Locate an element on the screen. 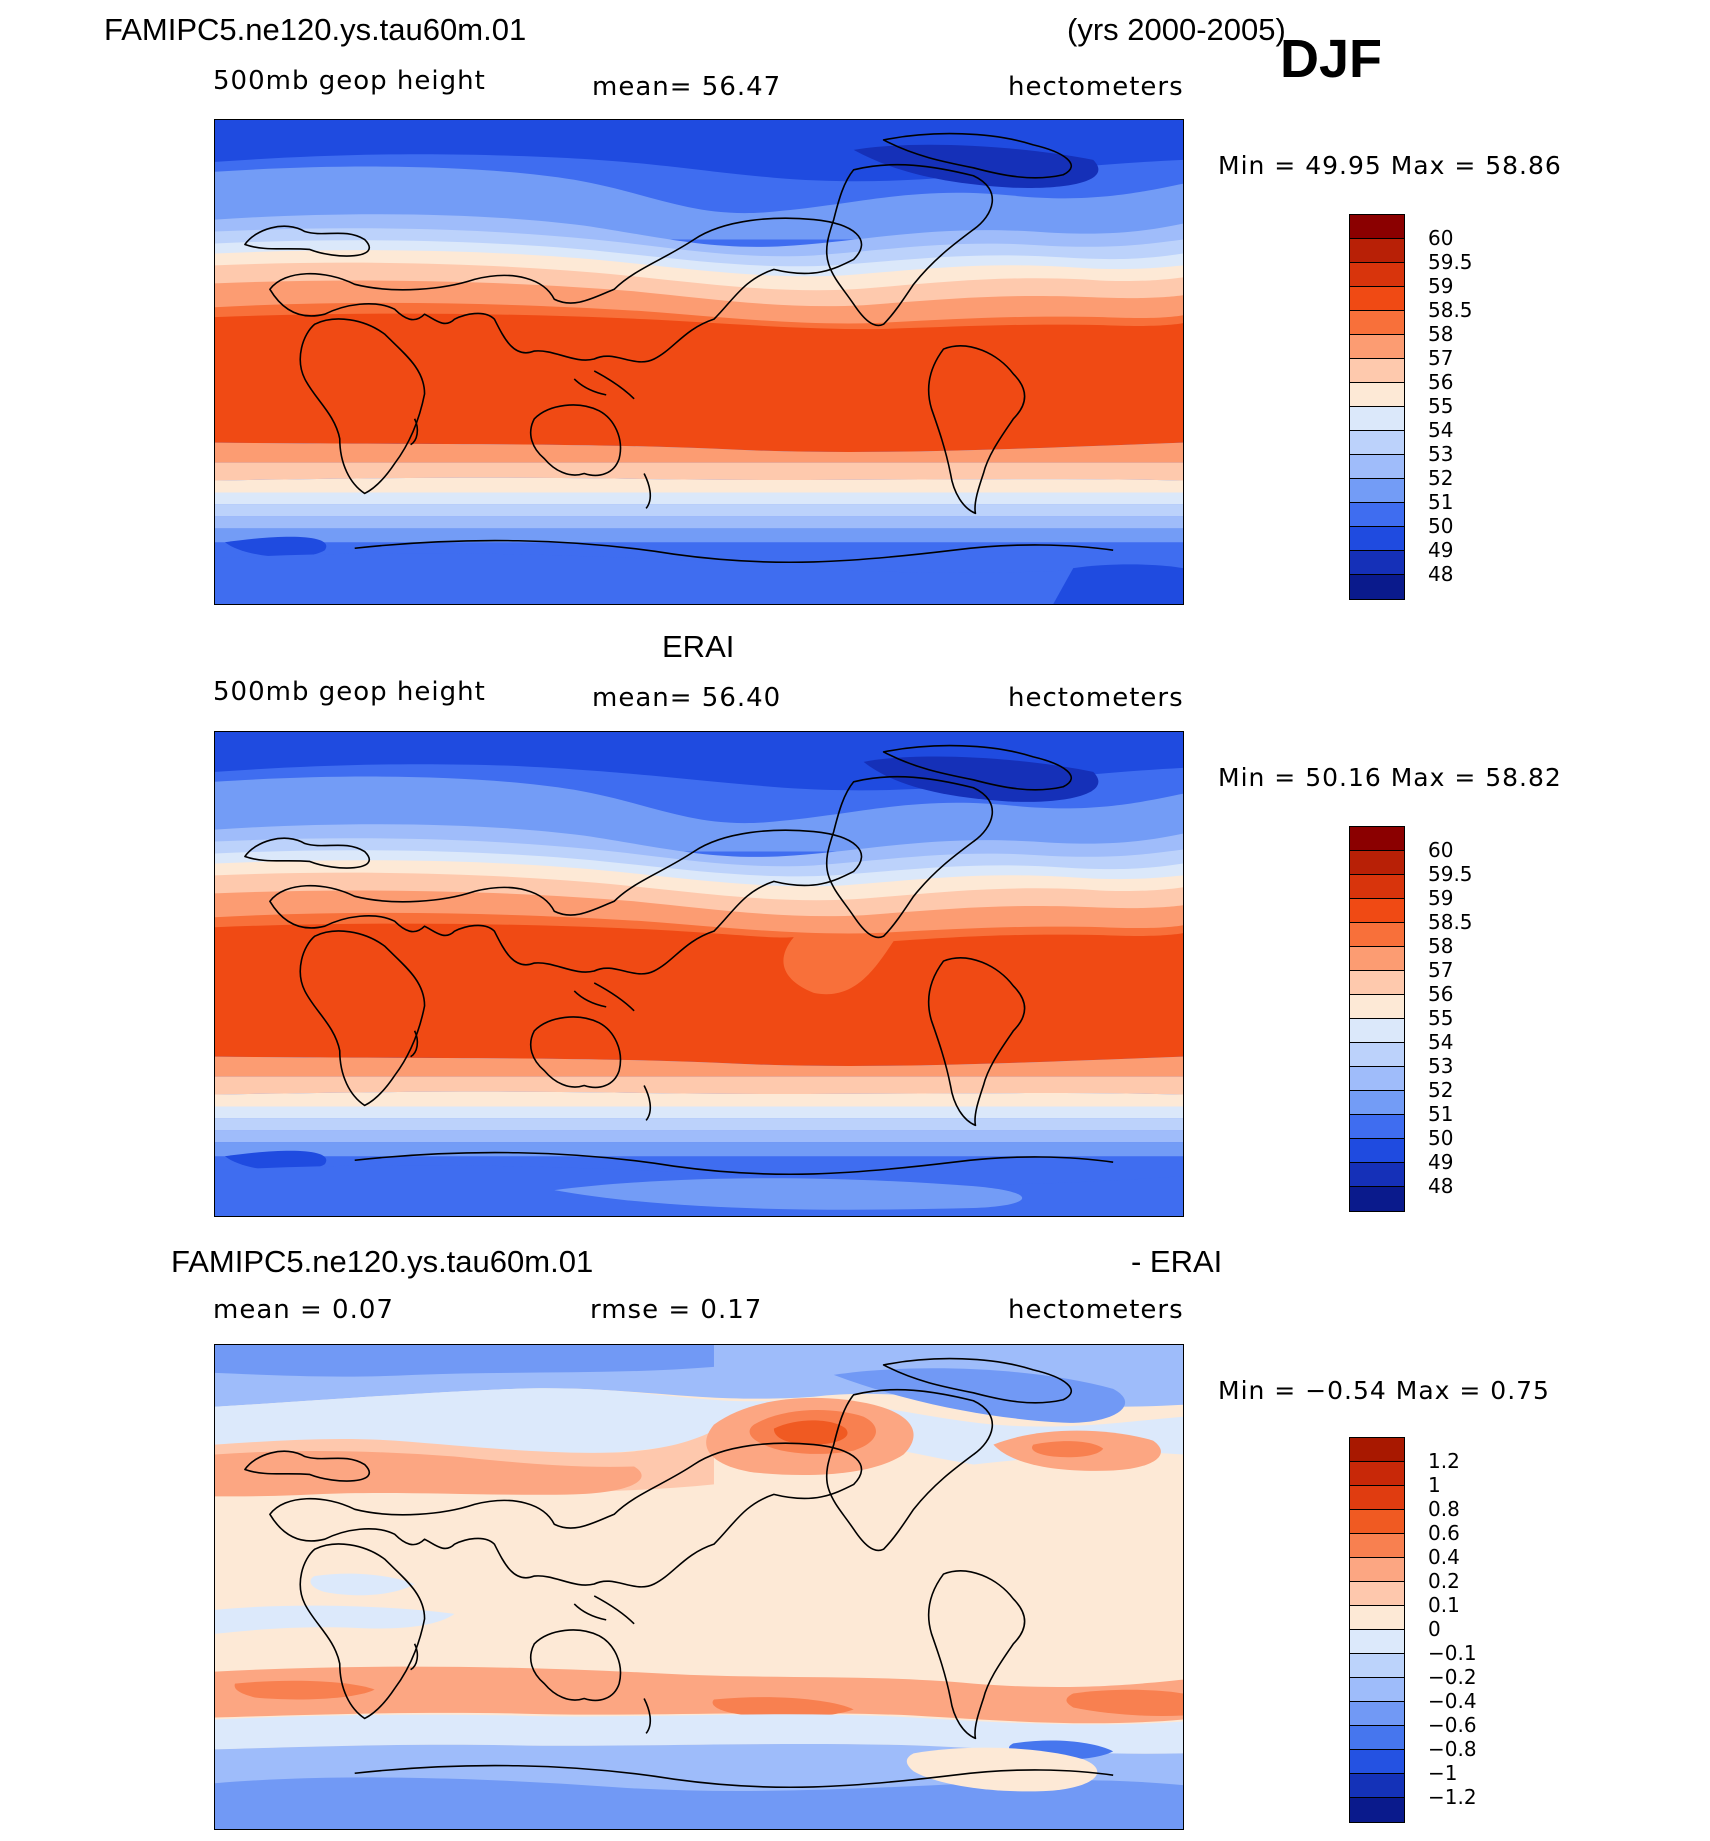 Image resolution: width=1710 pixels, height=1841 pixels. colorbar-tick-label: −1.2 is located at coordinates (1452, 1797).